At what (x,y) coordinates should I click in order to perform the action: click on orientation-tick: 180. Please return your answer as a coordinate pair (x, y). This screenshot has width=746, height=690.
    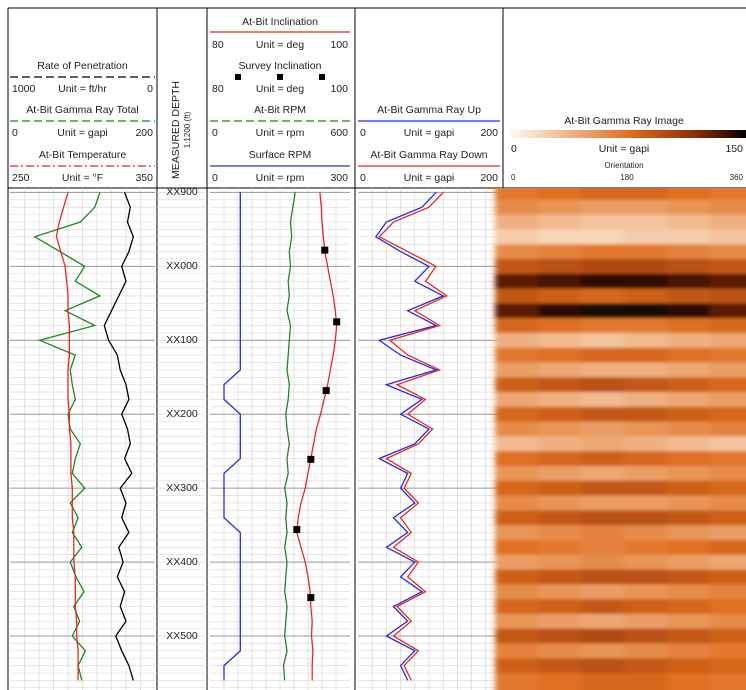
    Looking at the image, I should click on (627, 177).